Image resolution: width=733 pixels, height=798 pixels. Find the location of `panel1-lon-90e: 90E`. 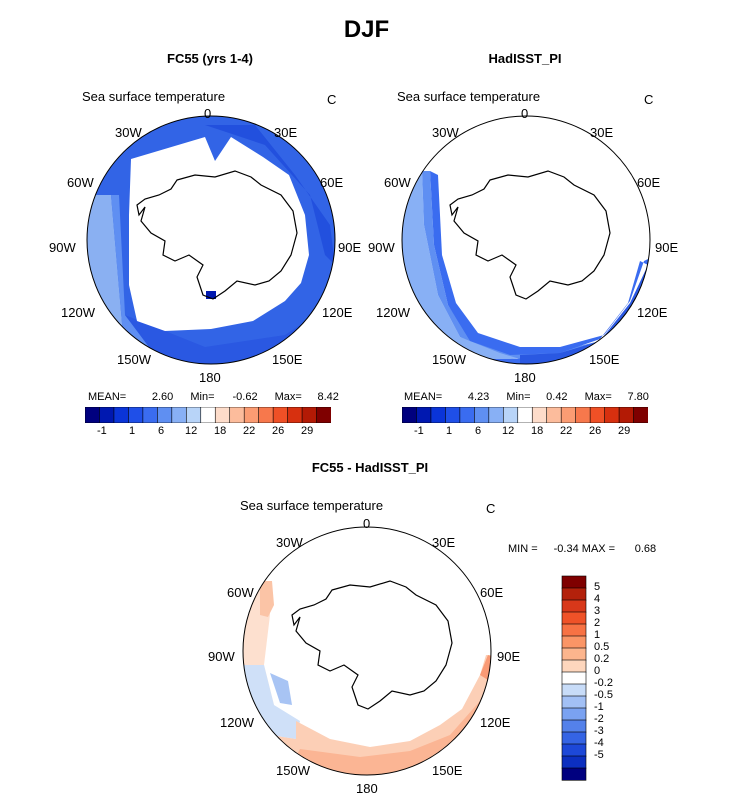

panel1-lon-90e: 90E is located at coordinates (350, 247).